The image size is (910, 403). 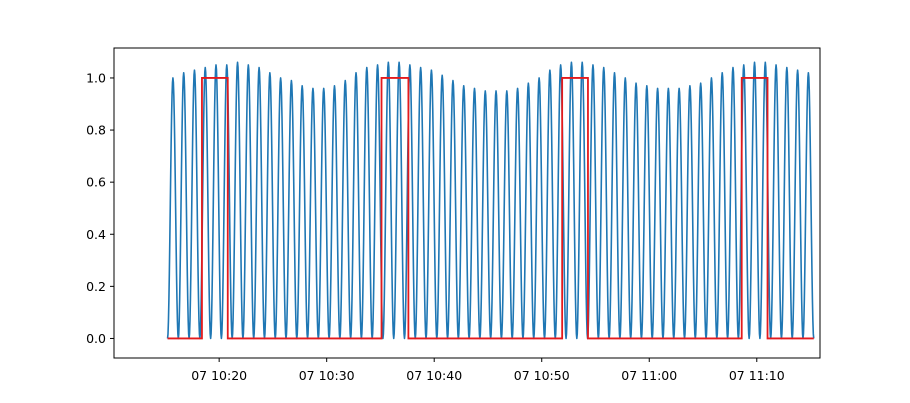 I want to click on x-tick-label: 07 11:10, so click(x=757, y=375).